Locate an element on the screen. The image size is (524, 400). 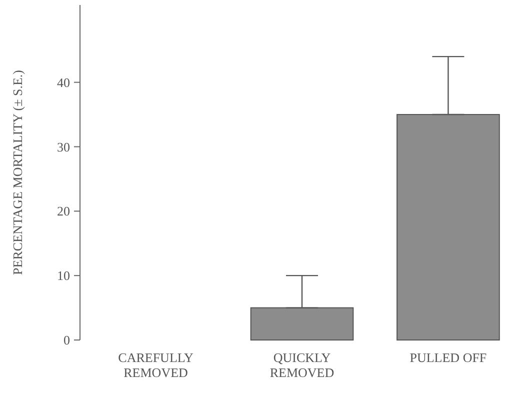
y-tick-label: 40 is located at coordinates (63, 82).